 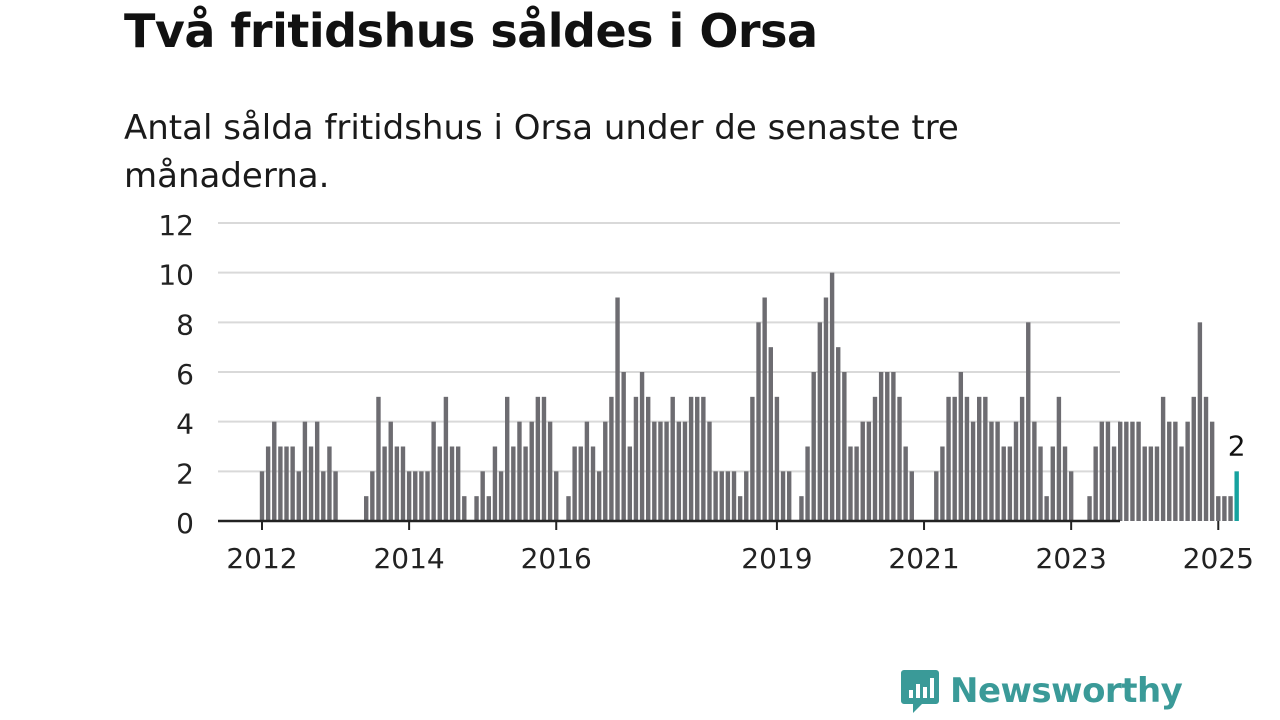 What do you see at coordinates (185, 424) in the screenshot?
I see `y-tick-label: 4` at bounding box center [185, 424].